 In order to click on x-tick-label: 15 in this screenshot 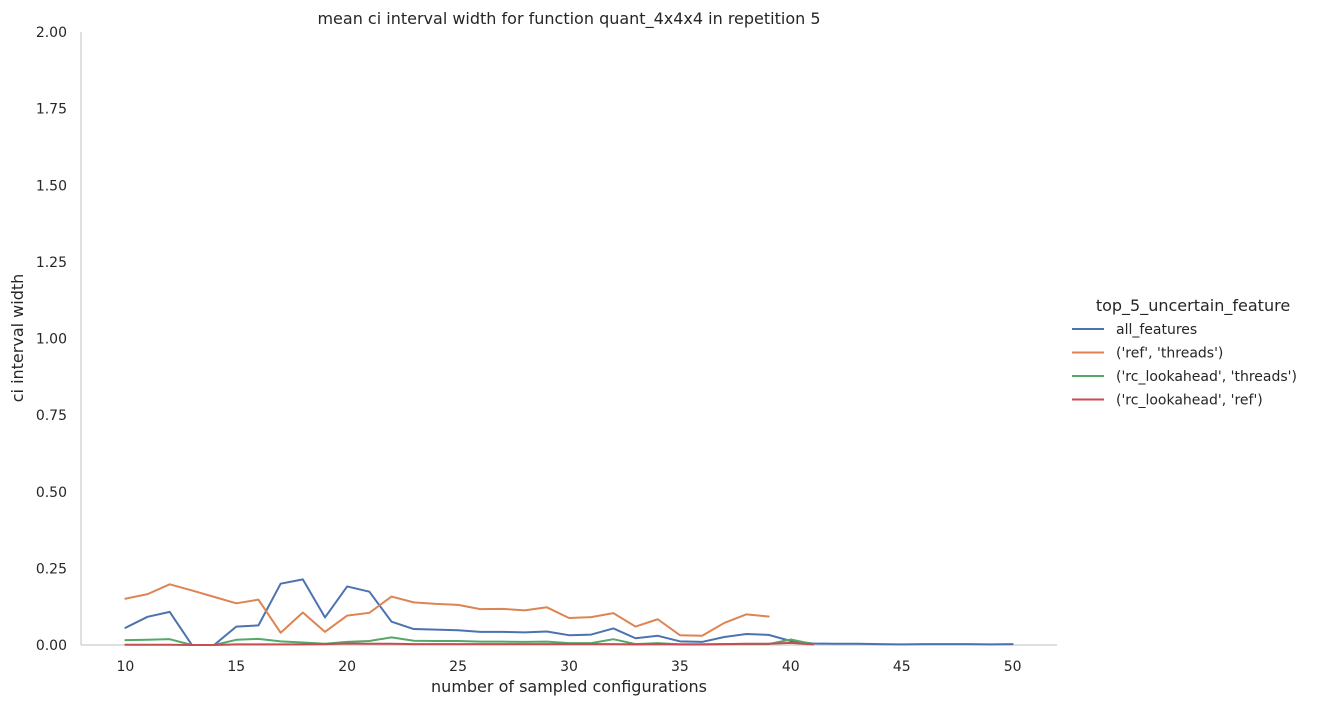, I will do `click(236, 667)`.